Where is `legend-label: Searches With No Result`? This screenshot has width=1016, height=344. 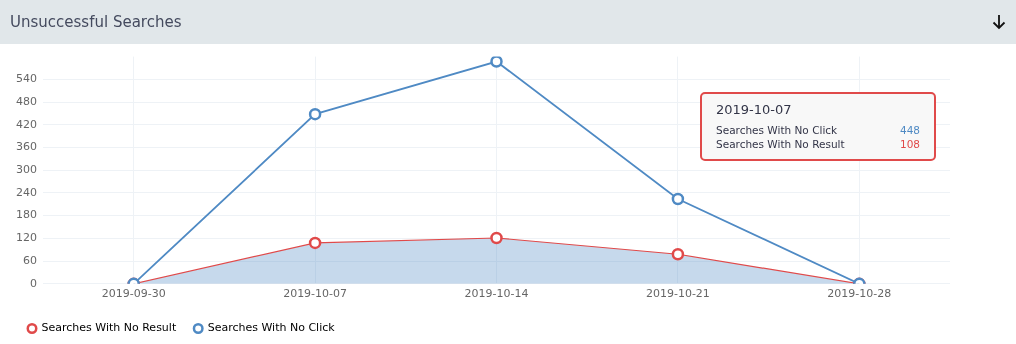
legend-label: Searches With No Result is located at coordinates (109, 328).